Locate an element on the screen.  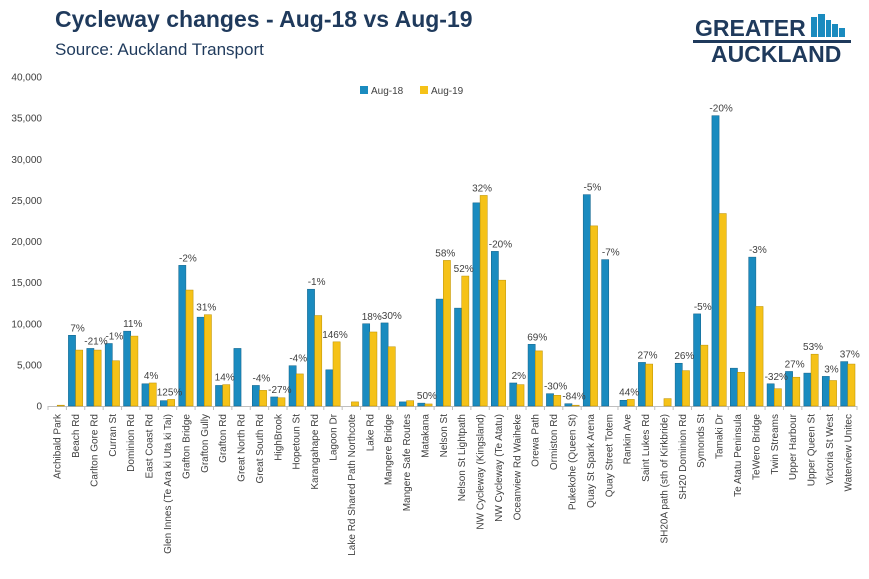
pct-change-label: 58% is located at coordinates (445, 253).